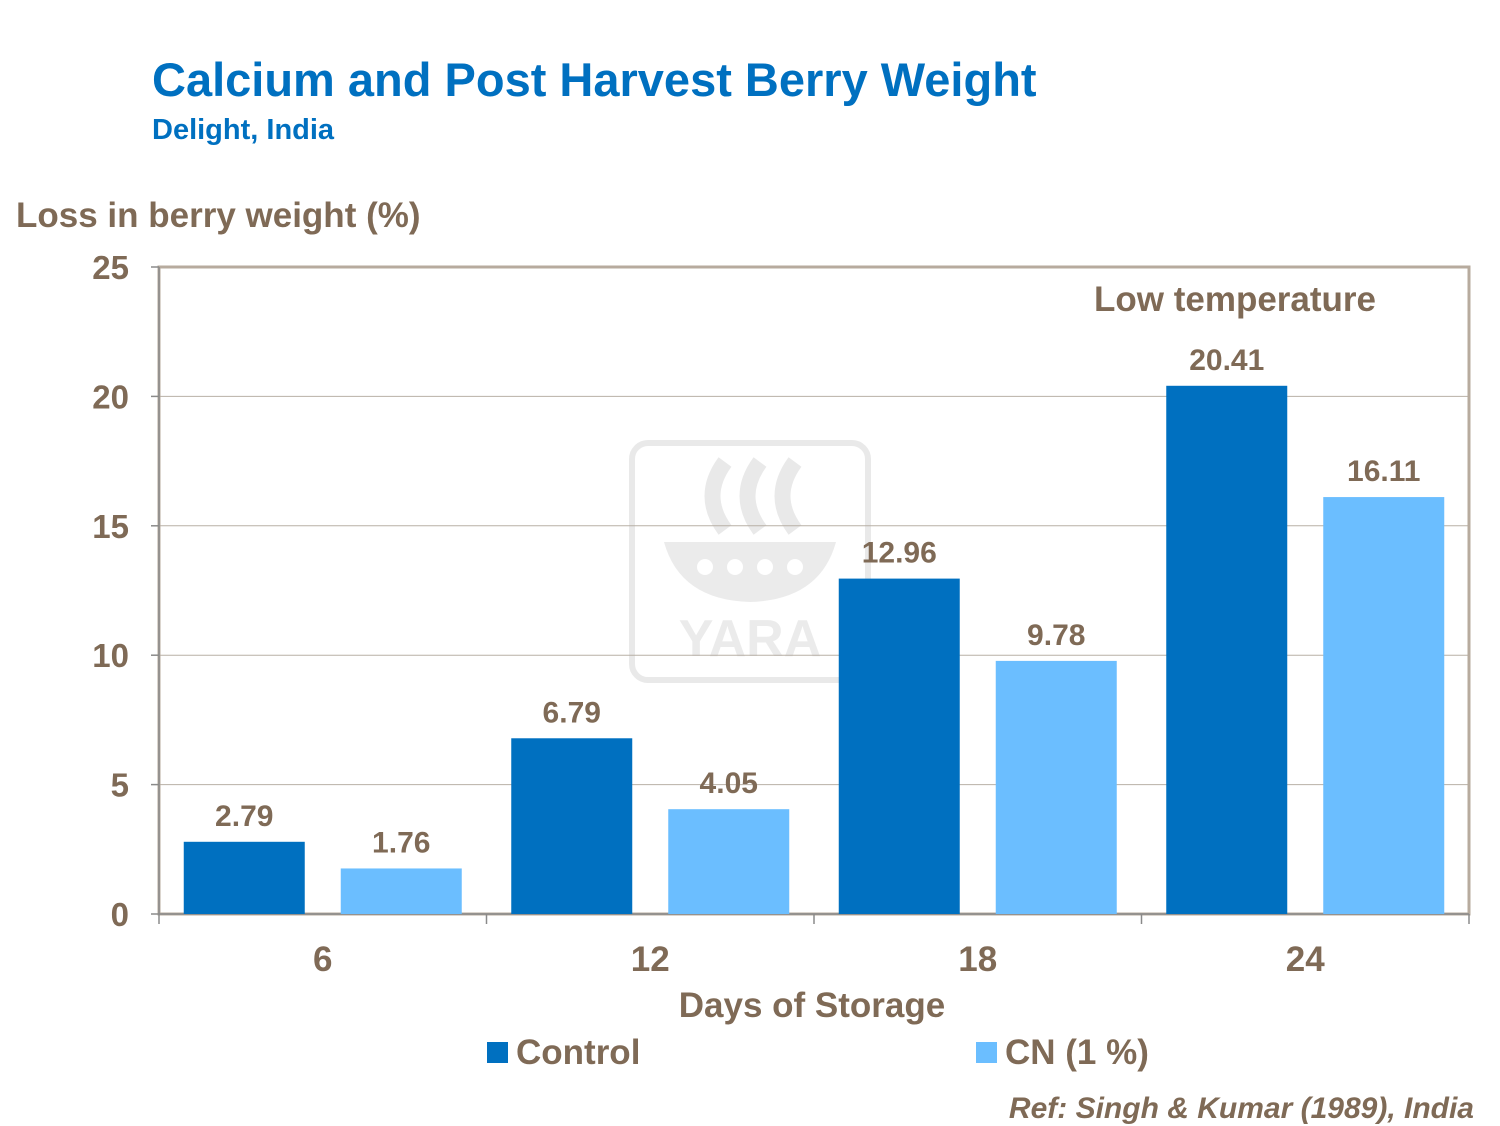  What do you see at coordinates (322, 959) in the screenshot?
I see `x-tick-label: 6` at bounding box center [322, 959].